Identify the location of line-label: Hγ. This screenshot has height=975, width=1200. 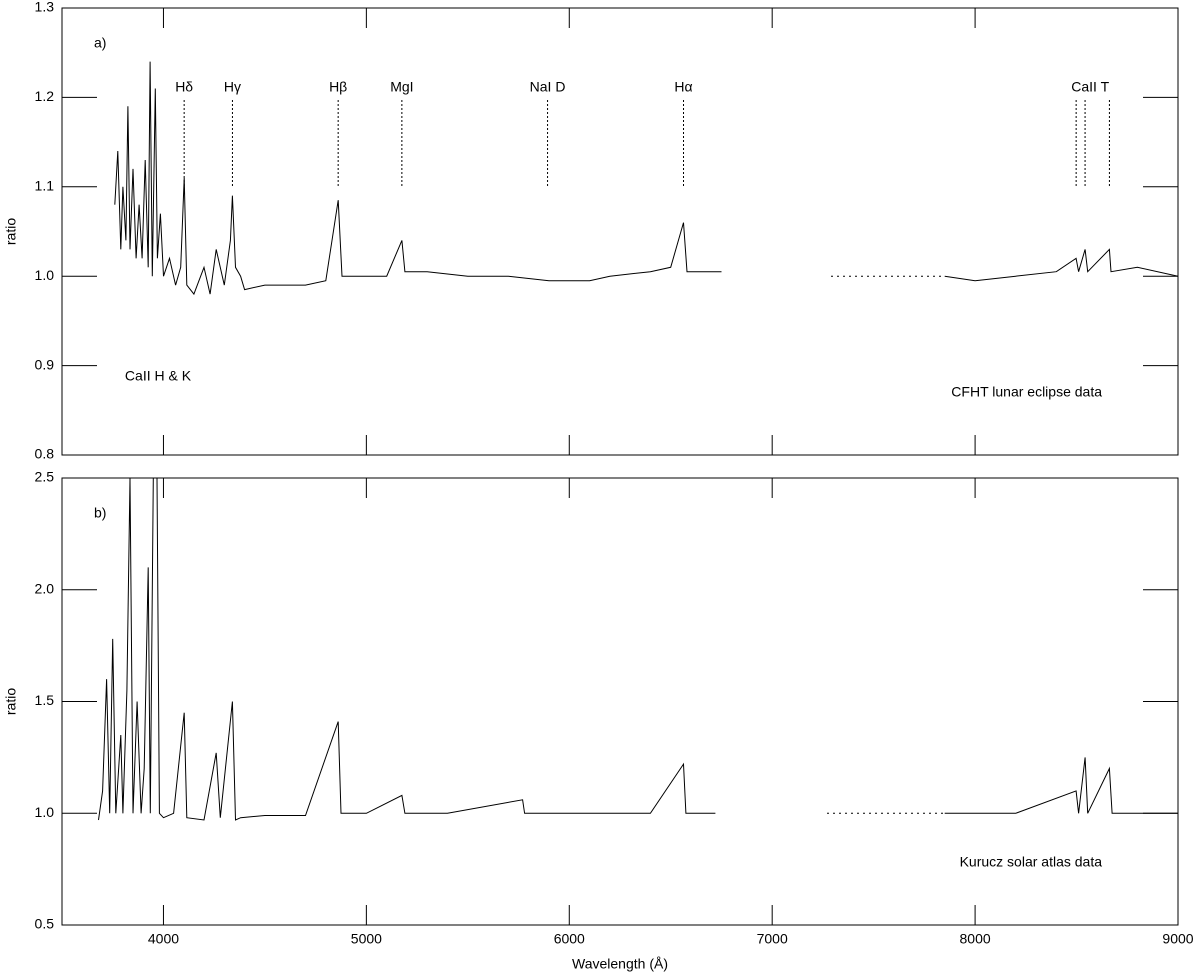
(232, 87).